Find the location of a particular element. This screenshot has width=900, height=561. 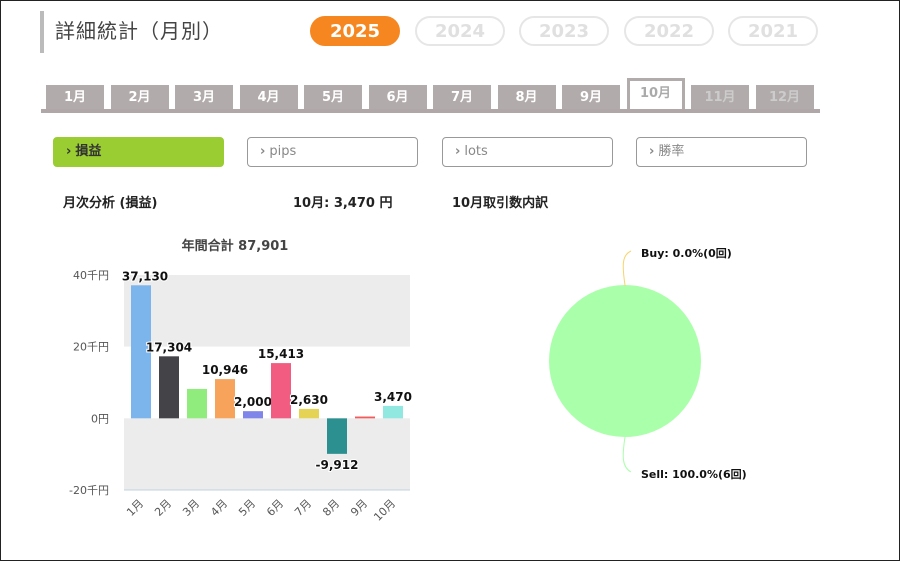

tab-month-10: 10月 is located at coordinates (655, 93).